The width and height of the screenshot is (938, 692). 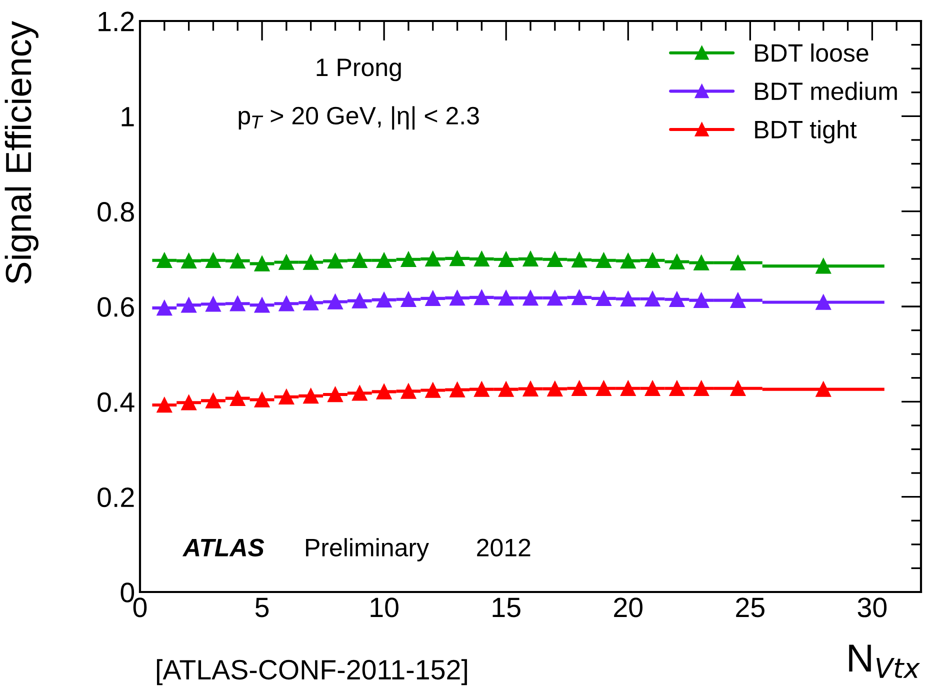 I want to click on x-tick-label: 15, so click(x=506, y=608).